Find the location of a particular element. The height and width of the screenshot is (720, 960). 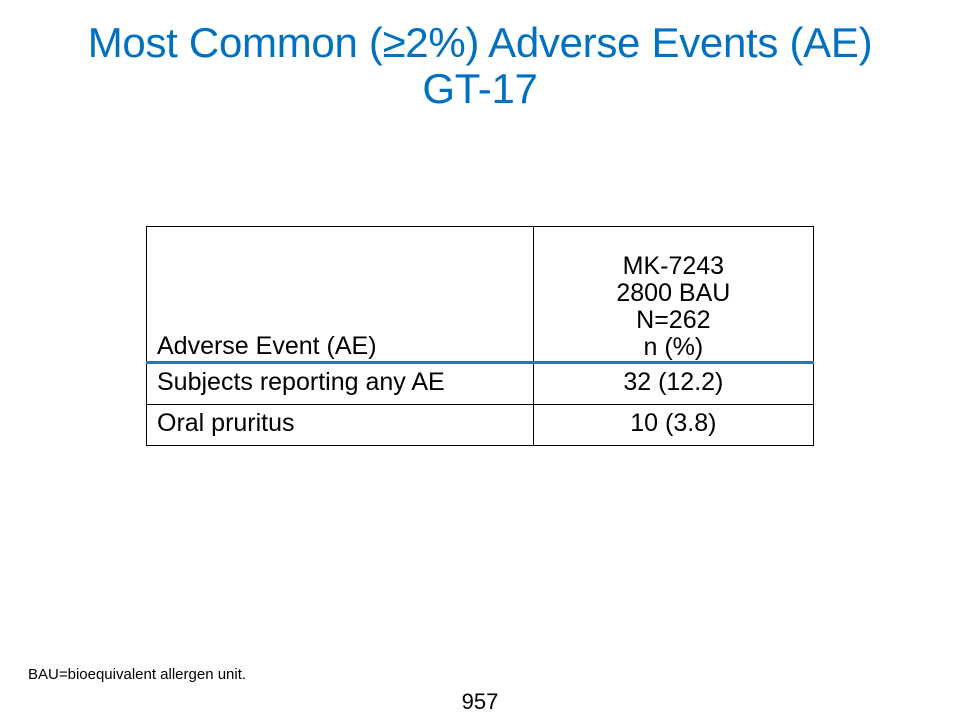

page-number: 957 is located at coordinates (480, 701).